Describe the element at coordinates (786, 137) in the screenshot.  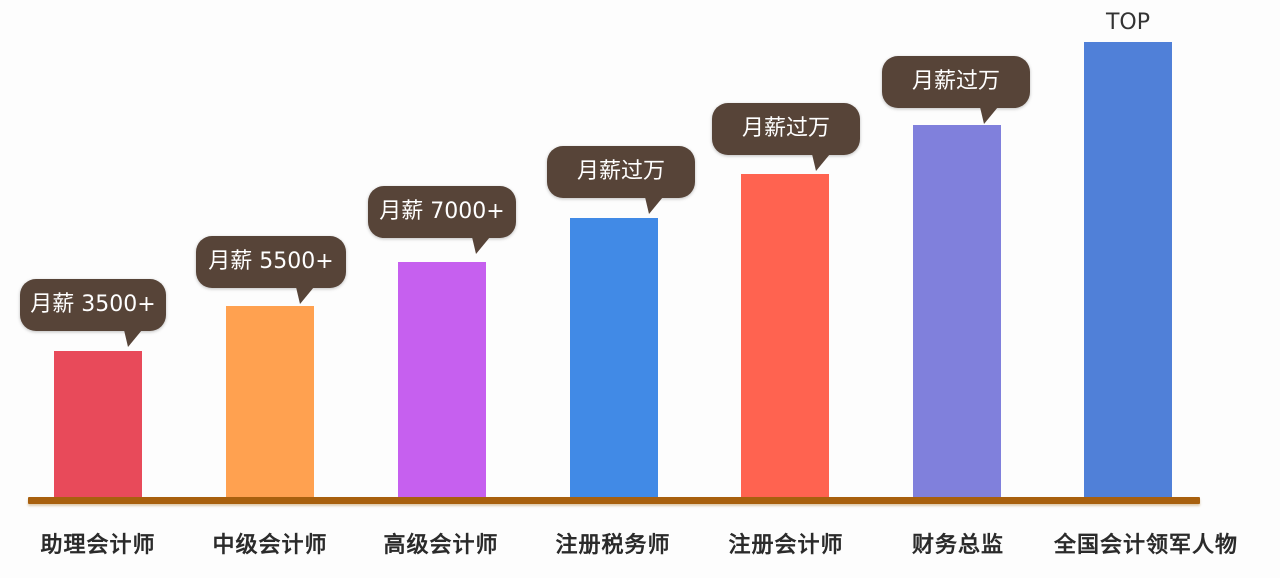
I see `salary-bubble-5: 月薪过万` at that location.